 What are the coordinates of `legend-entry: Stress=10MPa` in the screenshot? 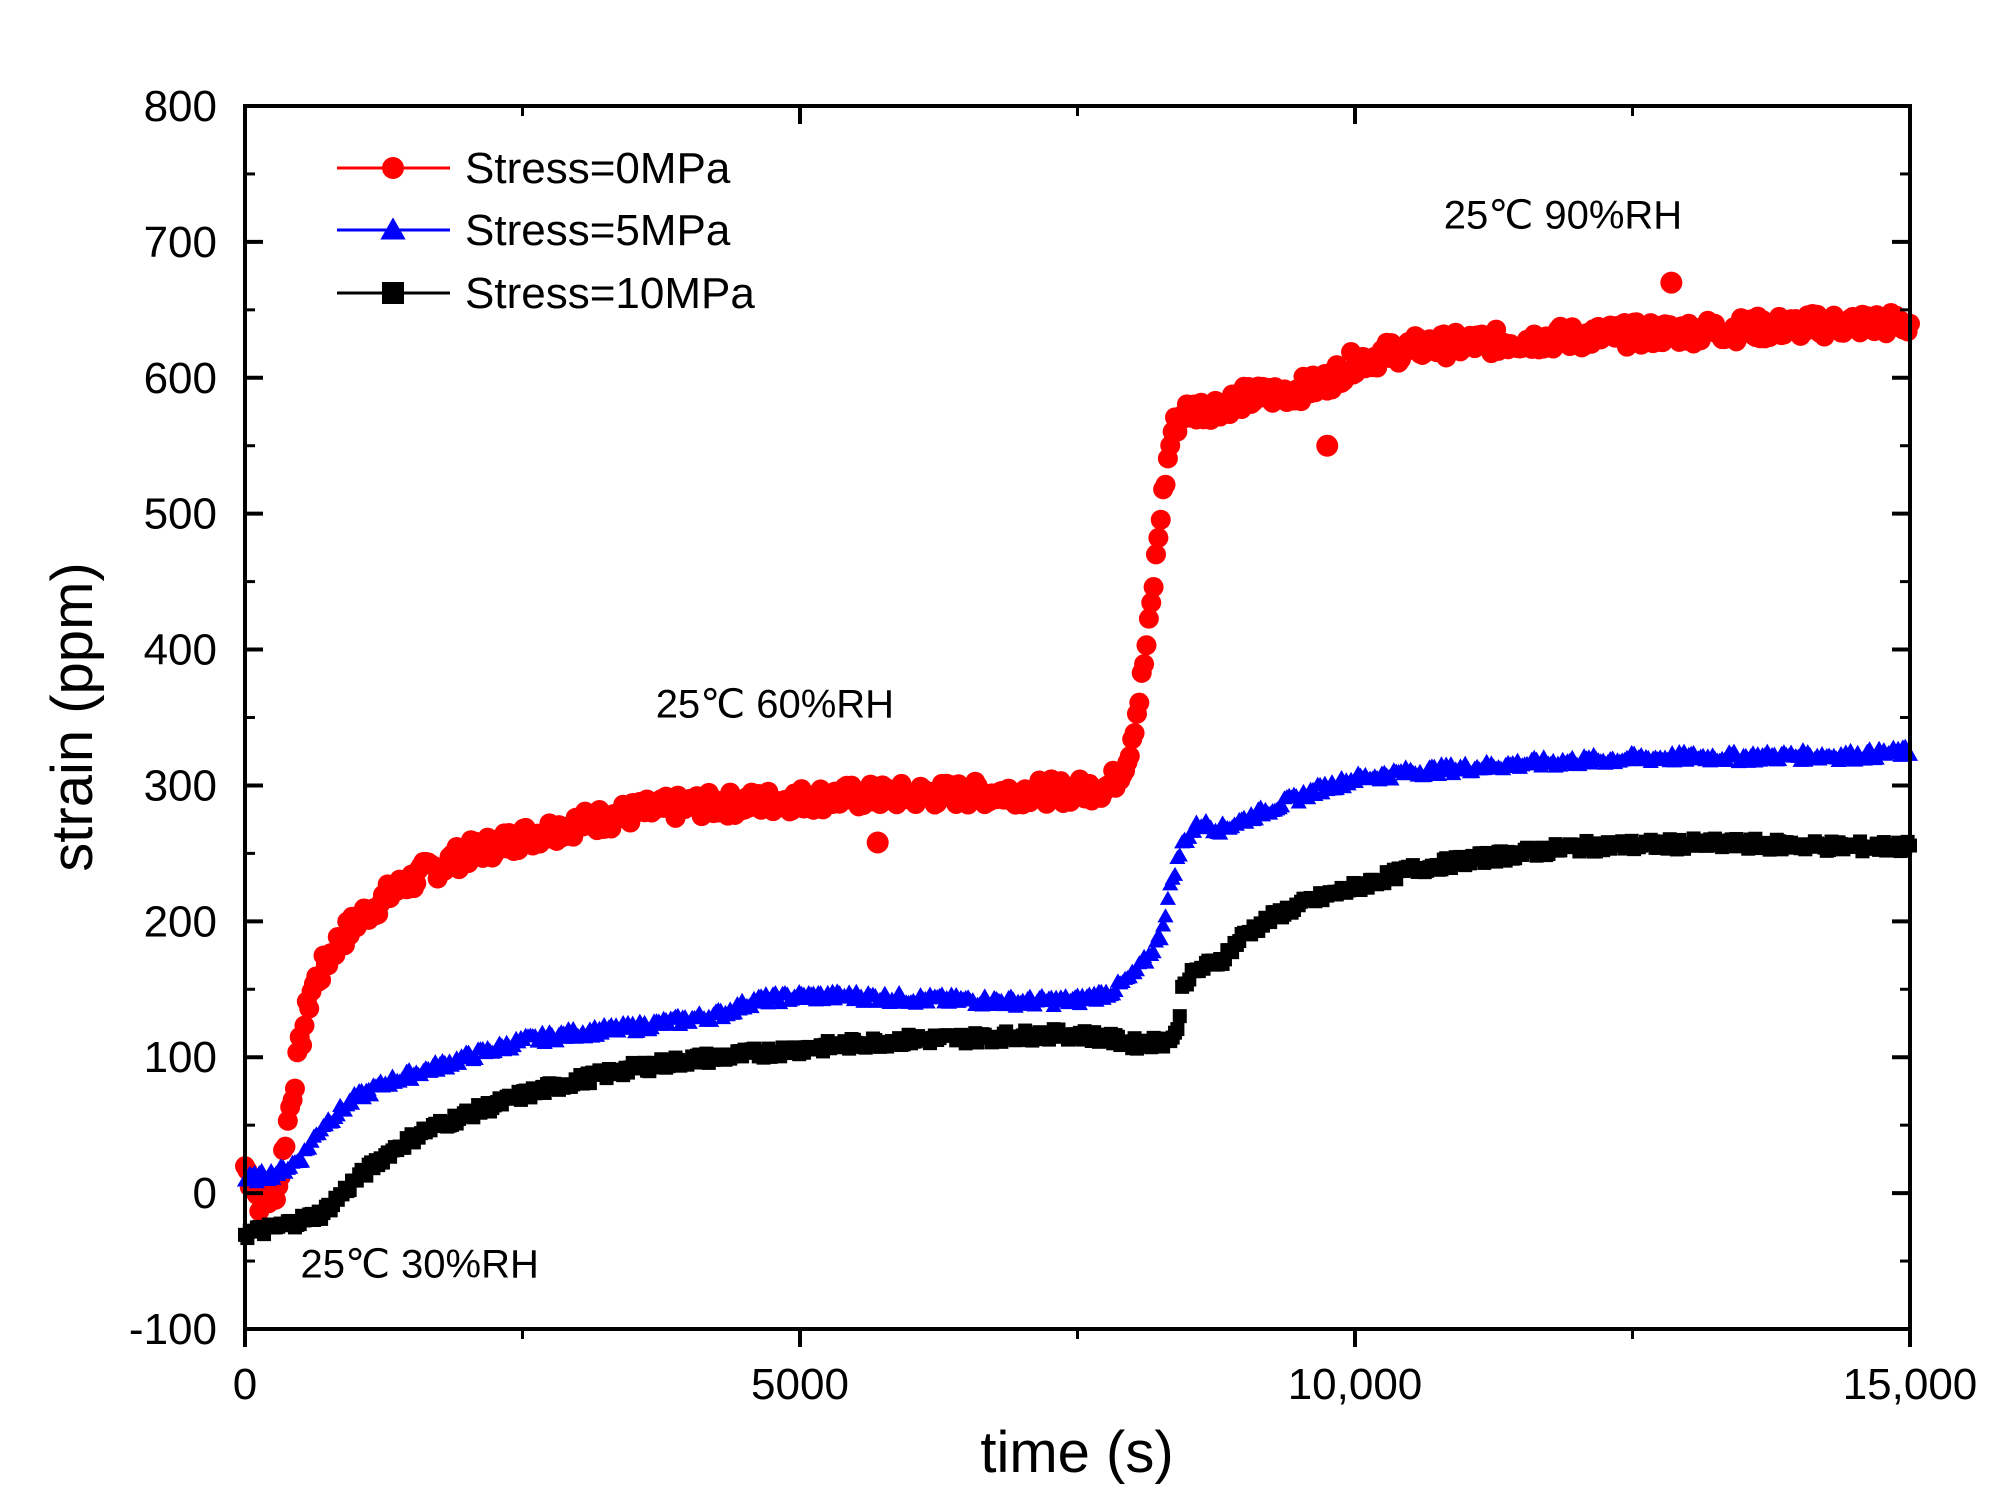 It's located at (546, 293).